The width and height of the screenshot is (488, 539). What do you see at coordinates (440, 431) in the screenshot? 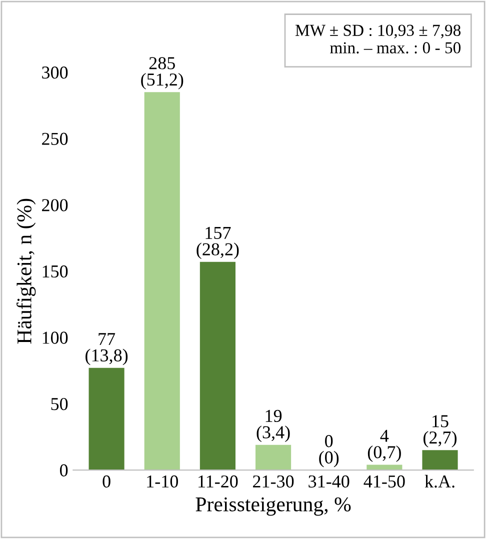
I see `data-label: 15 (2,7)` at bounding box center [440, 431].